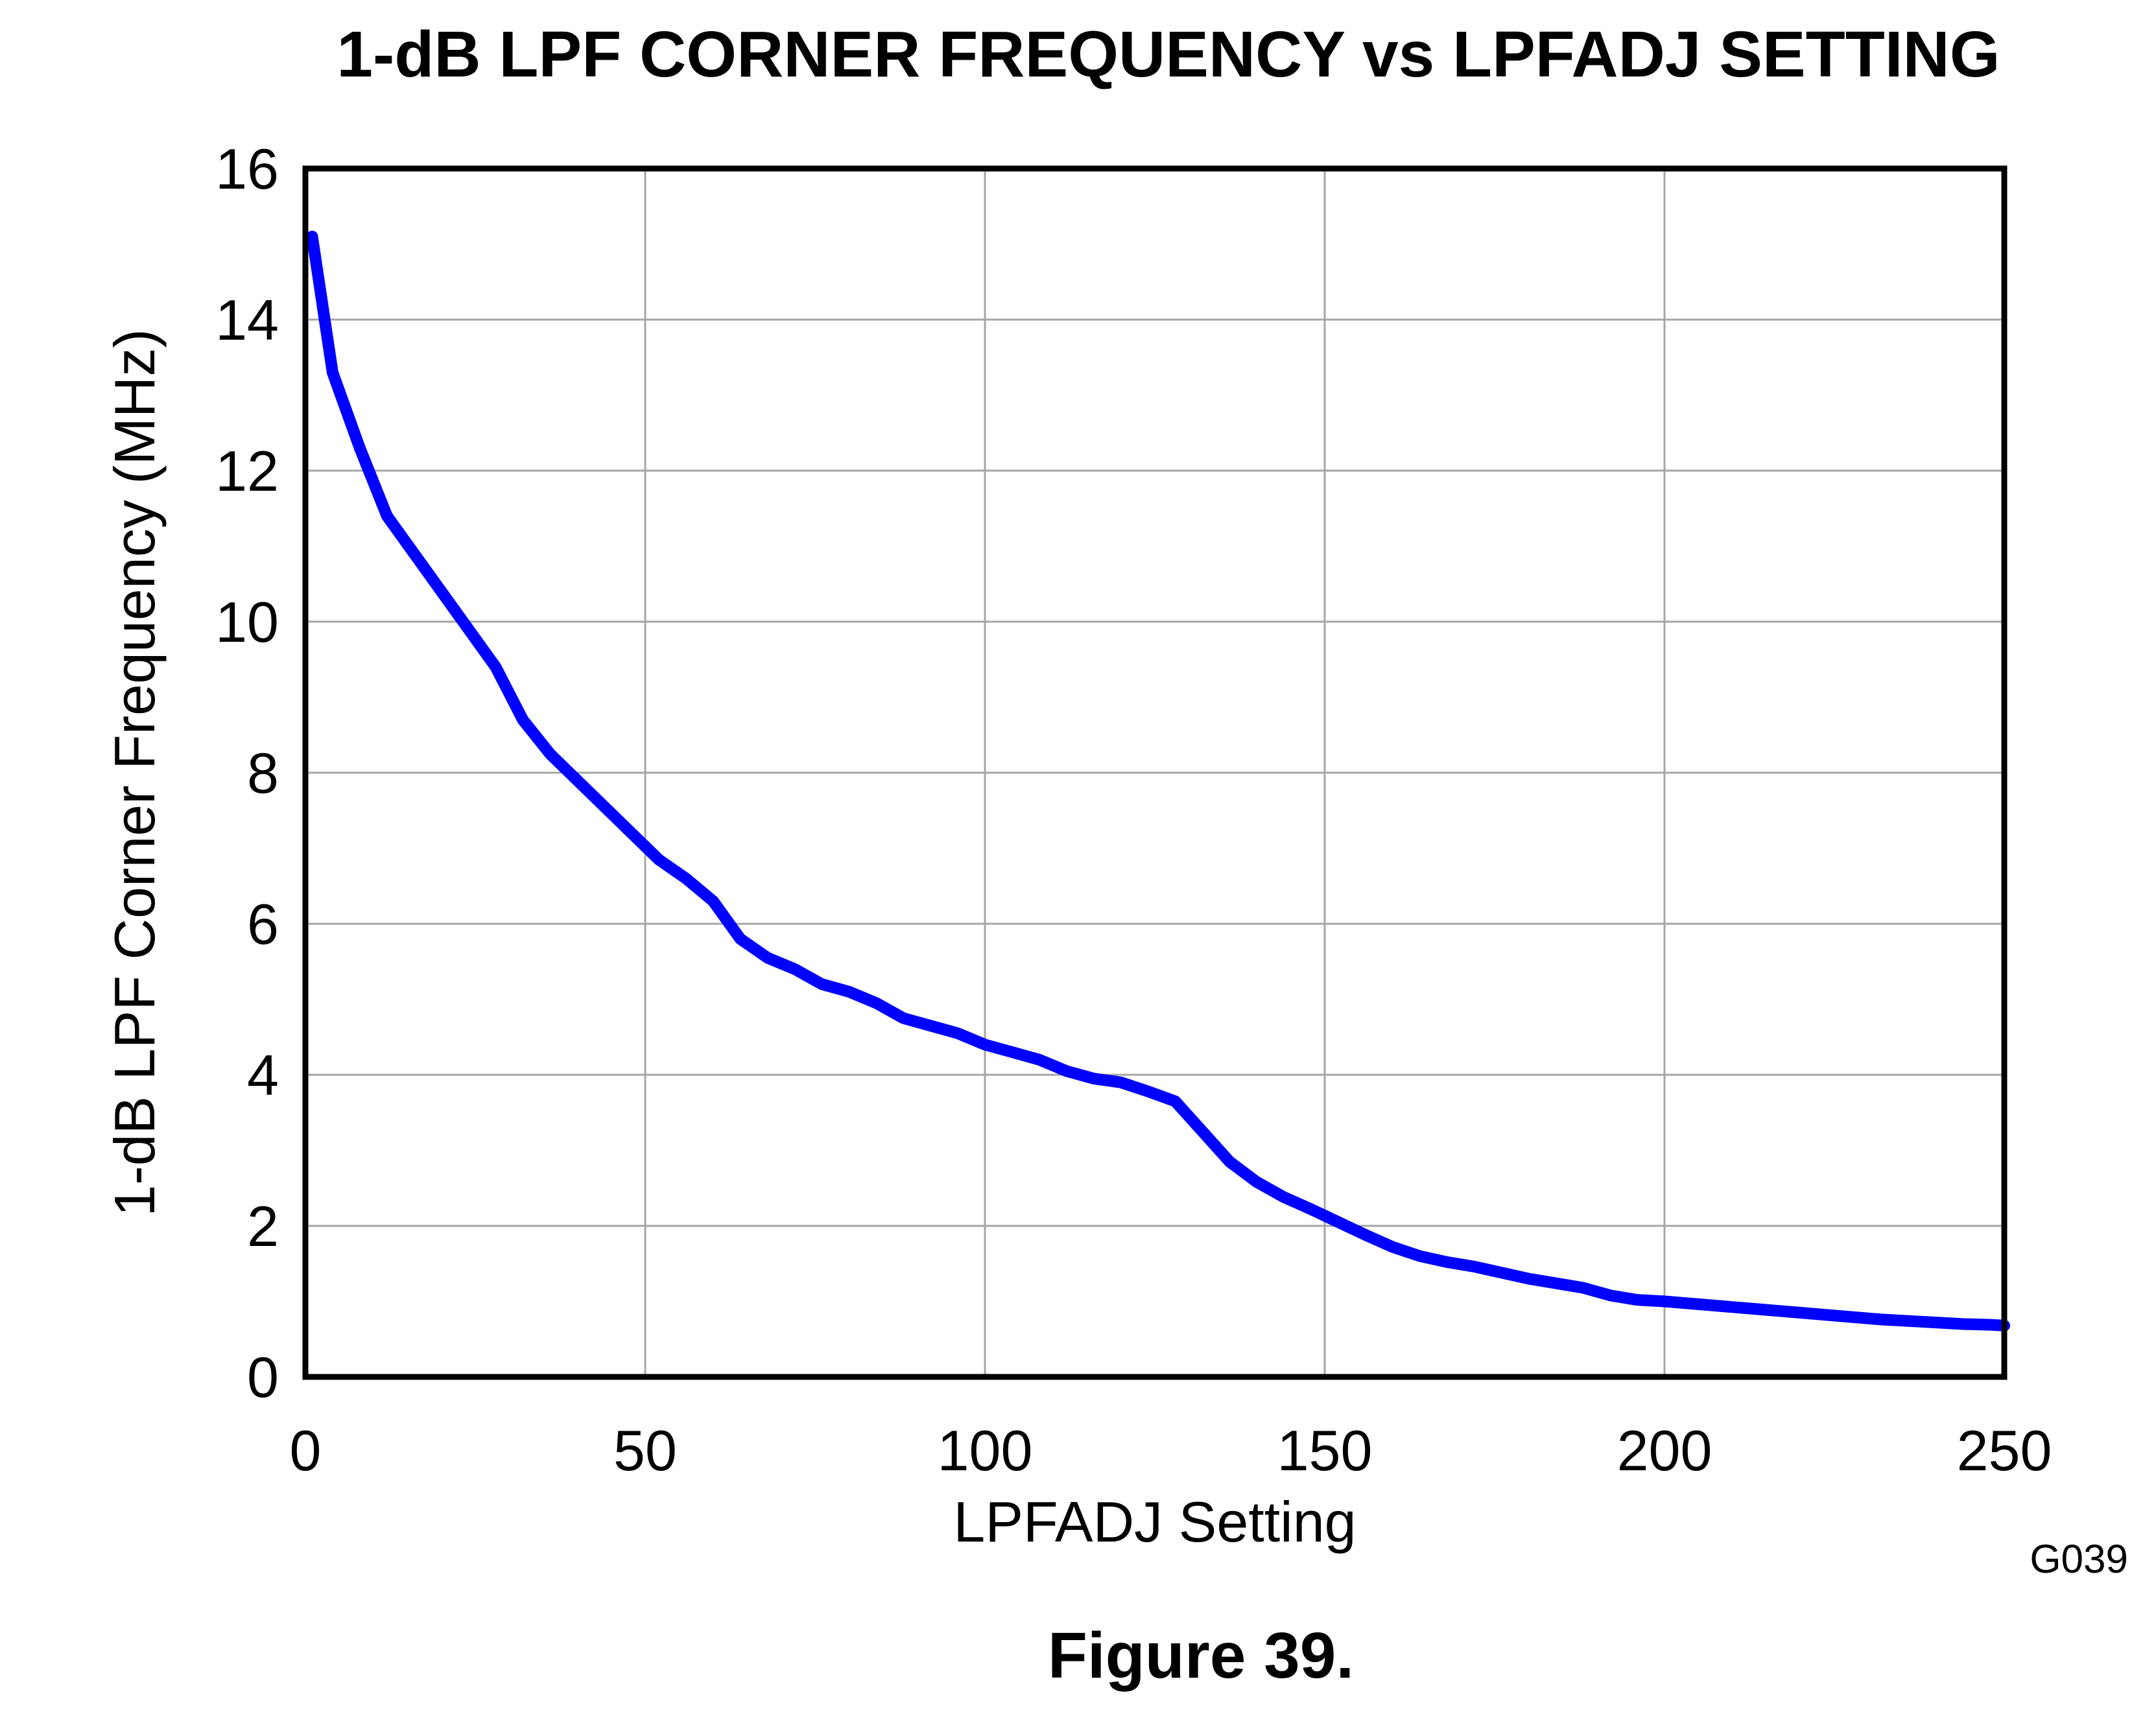 This screenshot has width=2156, height=1714. I want to click on figure-caption: Figure 39., so click(1201, 1655).